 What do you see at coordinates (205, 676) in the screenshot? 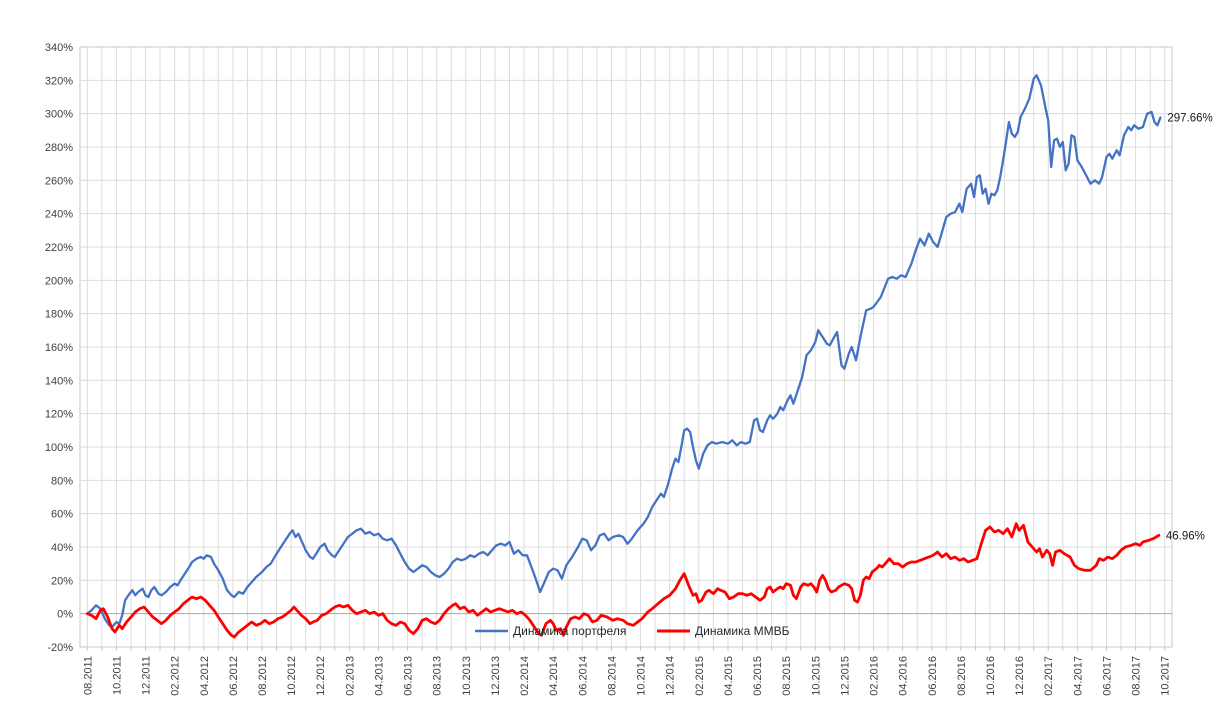
I see `x-tick-label: 04.2012` at bounding box center [205, 676].